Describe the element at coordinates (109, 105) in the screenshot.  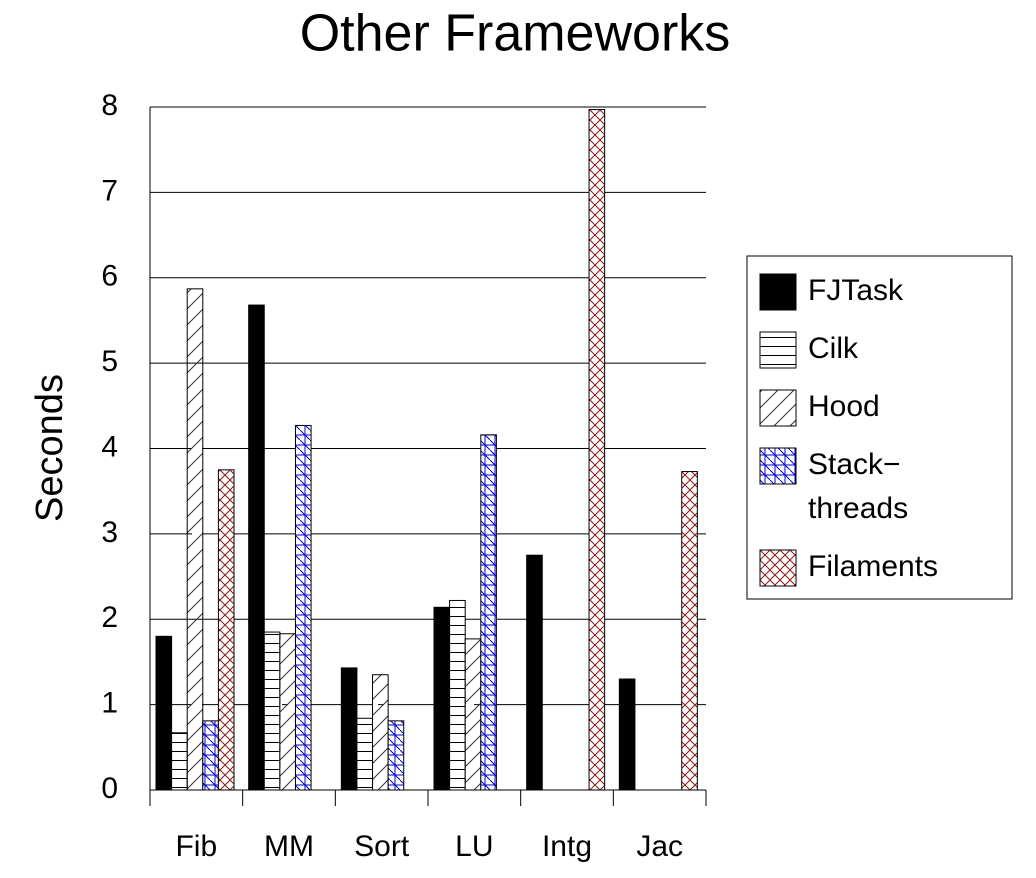
I see `y-tick-label: 8` at that location.